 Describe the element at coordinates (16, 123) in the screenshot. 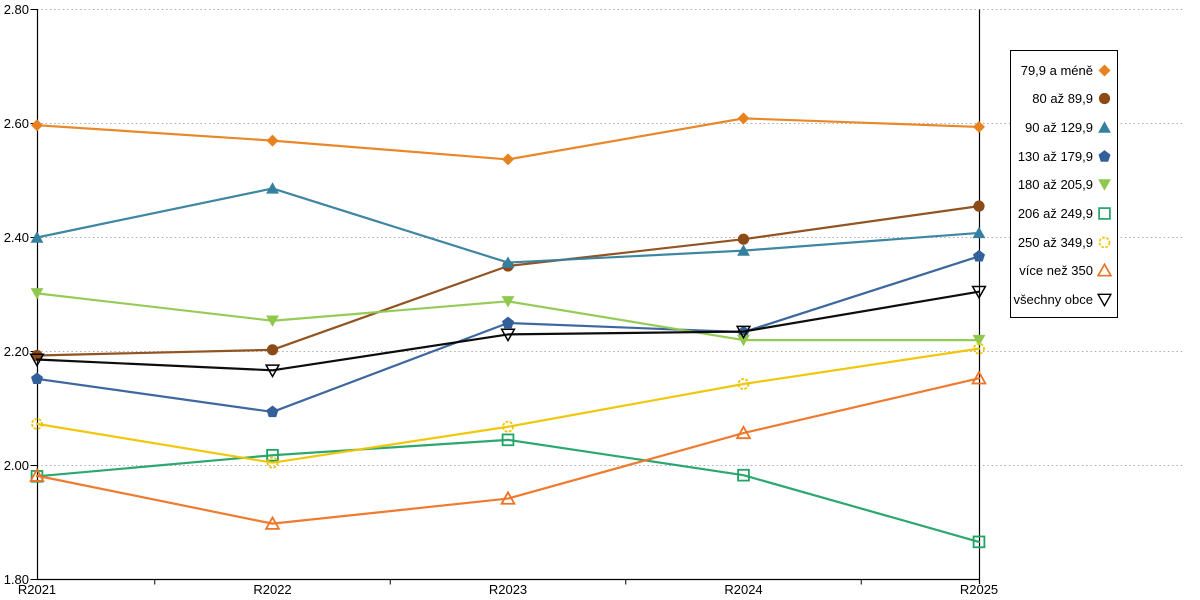

I see `y-tick-label: 2.60` at that location.